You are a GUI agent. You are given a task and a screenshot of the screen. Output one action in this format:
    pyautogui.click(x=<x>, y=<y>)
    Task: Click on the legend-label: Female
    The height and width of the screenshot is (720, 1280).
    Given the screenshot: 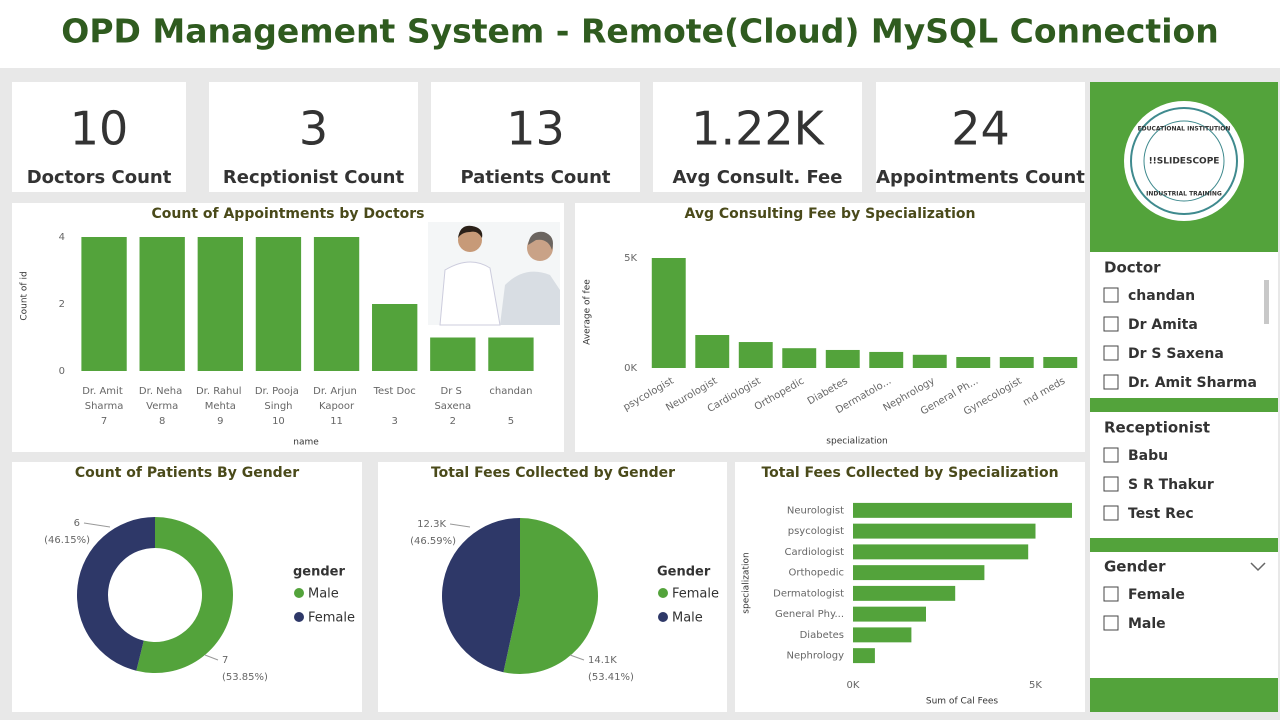 What is the action you would take?
    pyautogui.click(x=331, y=618)
    